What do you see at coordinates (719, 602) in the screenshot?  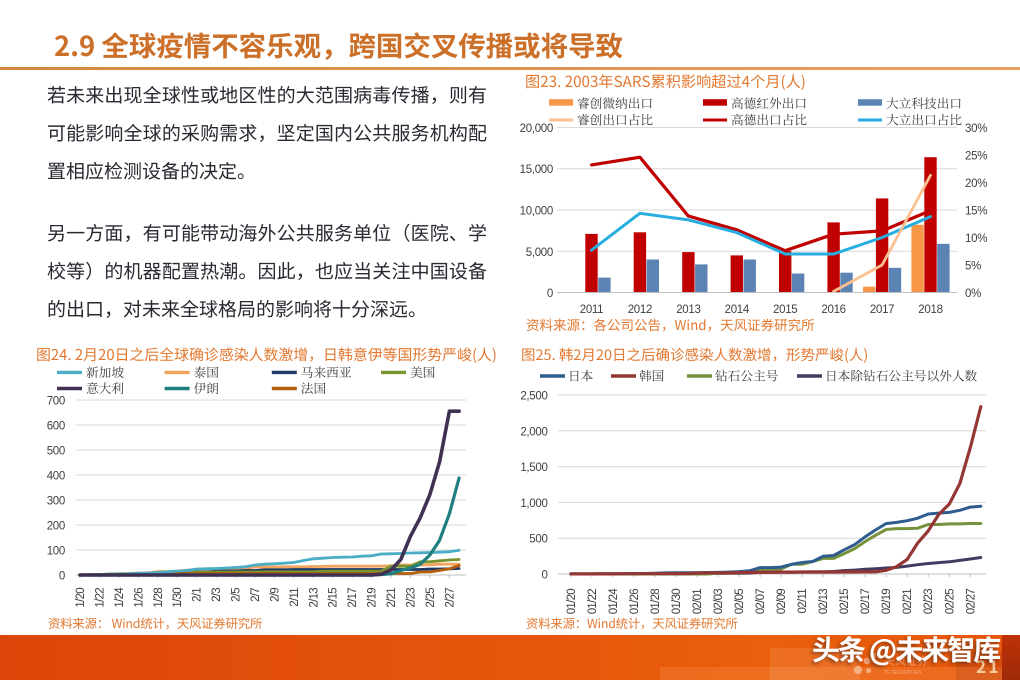 I see `svg-text: 02/03` at bounding box center [719, 602].